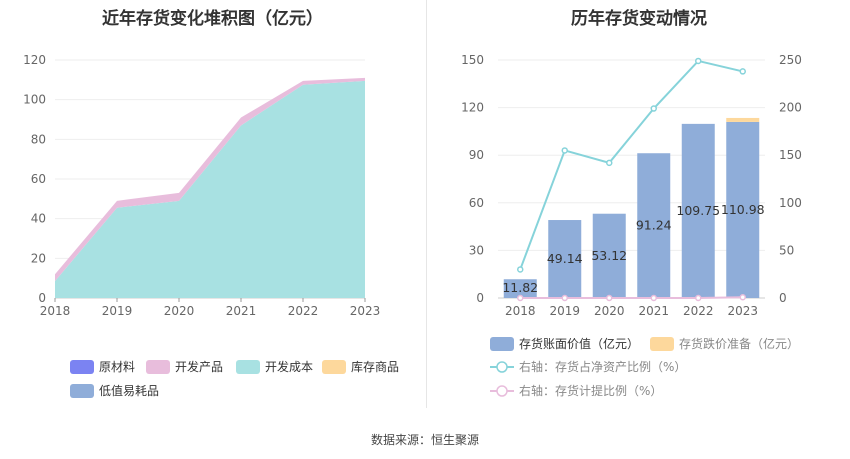  I want to click on line-右轴：存货占净资产比例（%）, so click(631, 164).